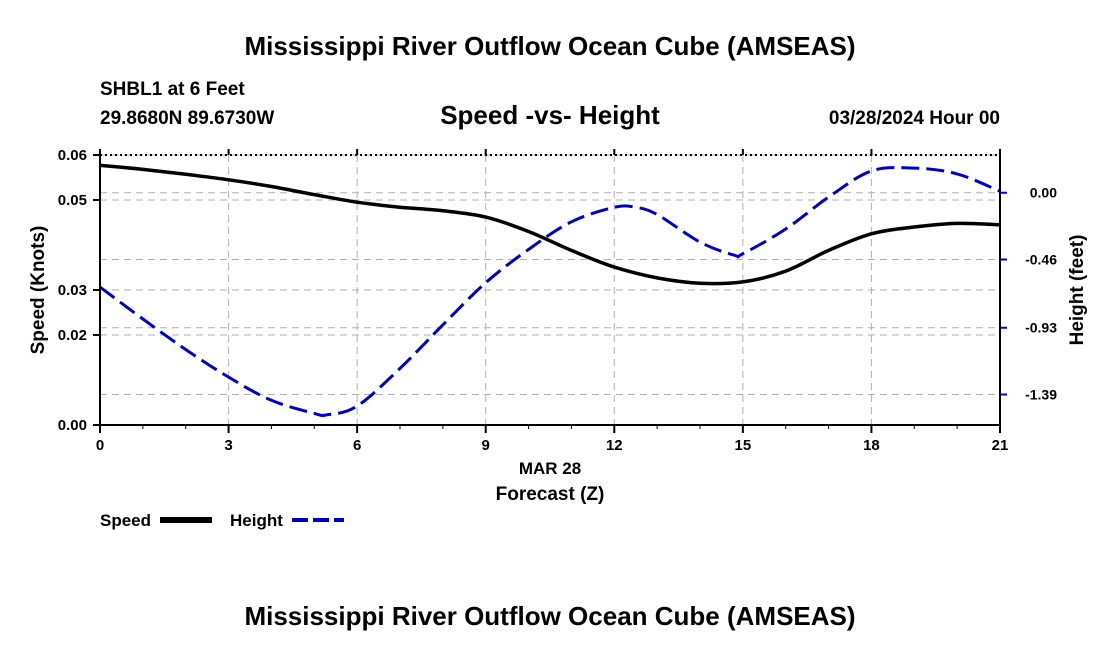 This screenshot has width=1100, height=650. Describe the element at coordinates (743, 445) in the screenshot. I see `x-tick-label: 15` at that location.